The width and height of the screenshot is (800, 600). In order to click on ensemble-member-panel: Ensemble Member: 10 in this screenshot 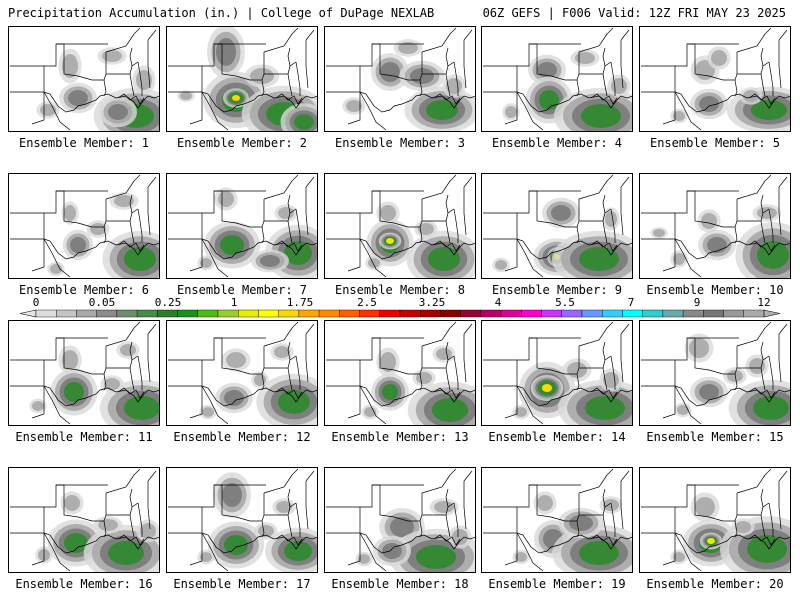, I will do `click(715, 235)`.